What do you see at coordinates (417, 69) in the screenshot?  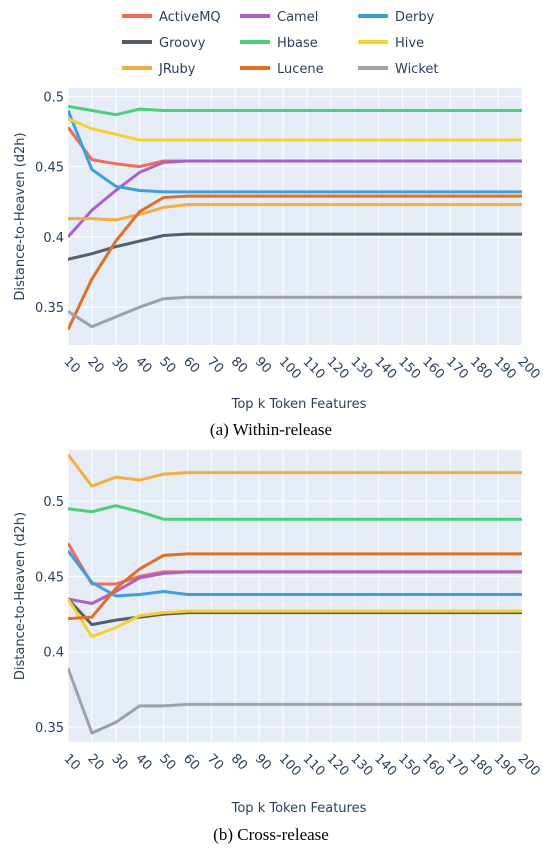 I see `legend-label: Wicket` at bounding box center [417, 69].